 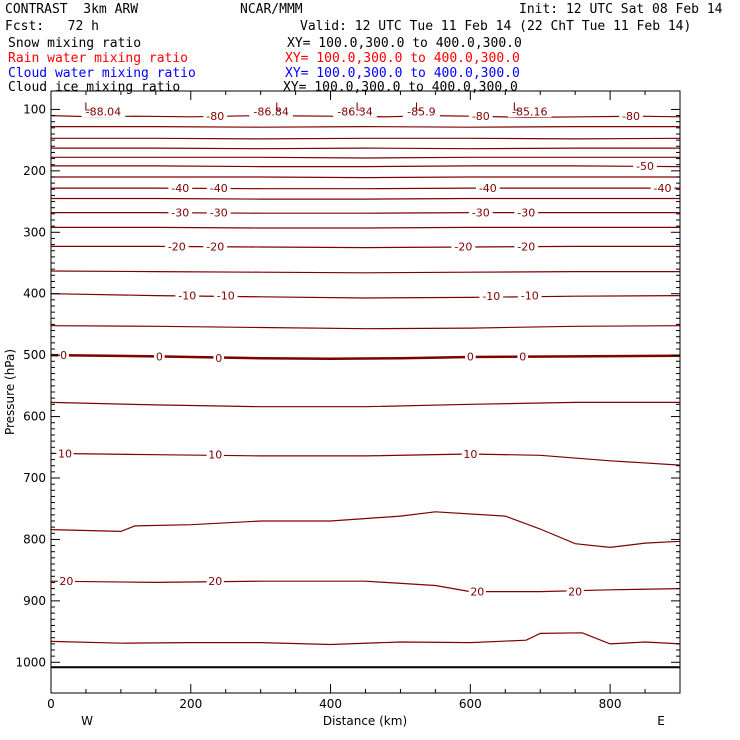 What do you see at coordinates (98, 58) in the screenshot?
I see `field-rain-name: Rain water mixing ratio` at bounding box center [98, 58].